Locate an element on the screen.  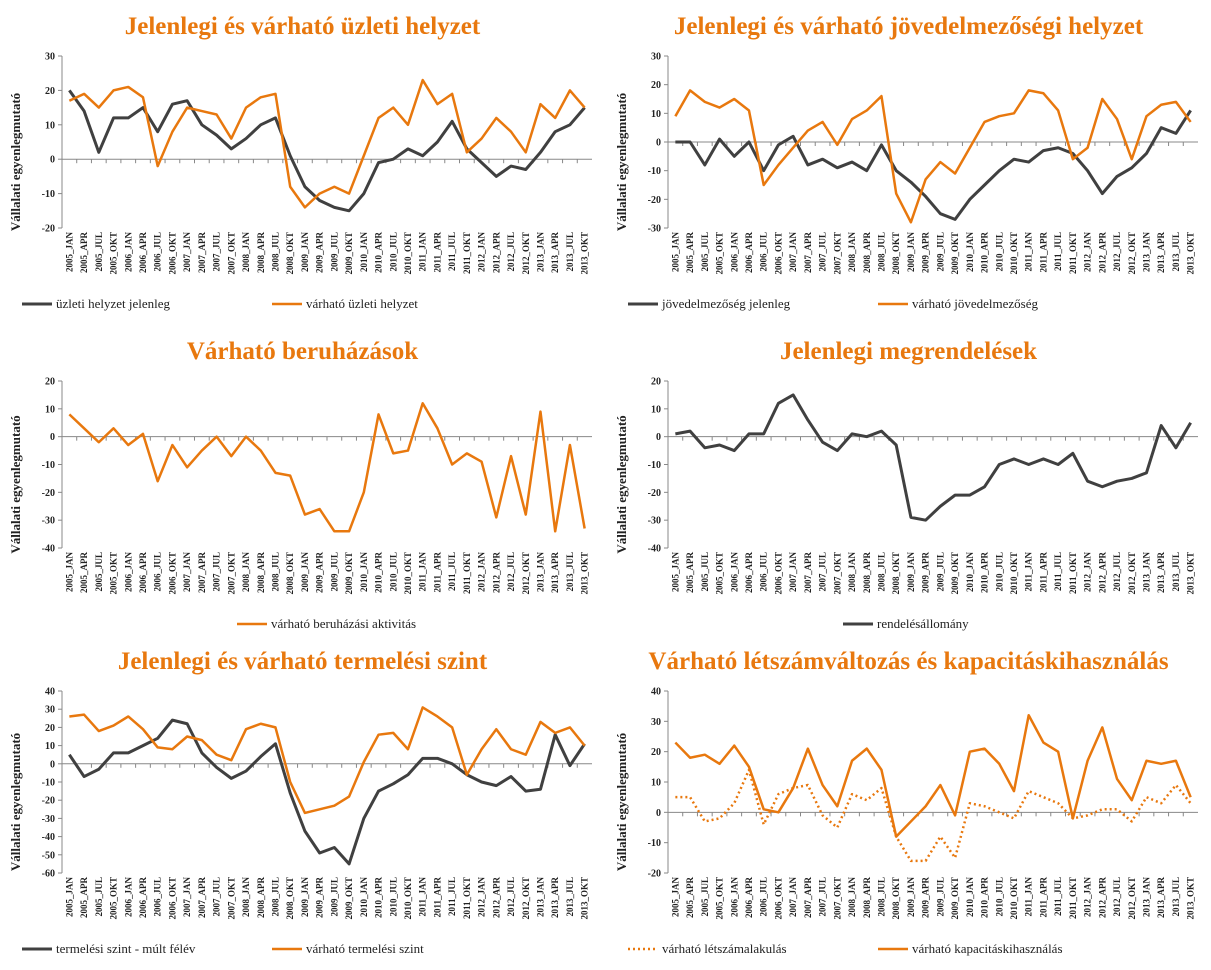
x-tick-label: 2009_JAN is located at coordinates (305, 252).